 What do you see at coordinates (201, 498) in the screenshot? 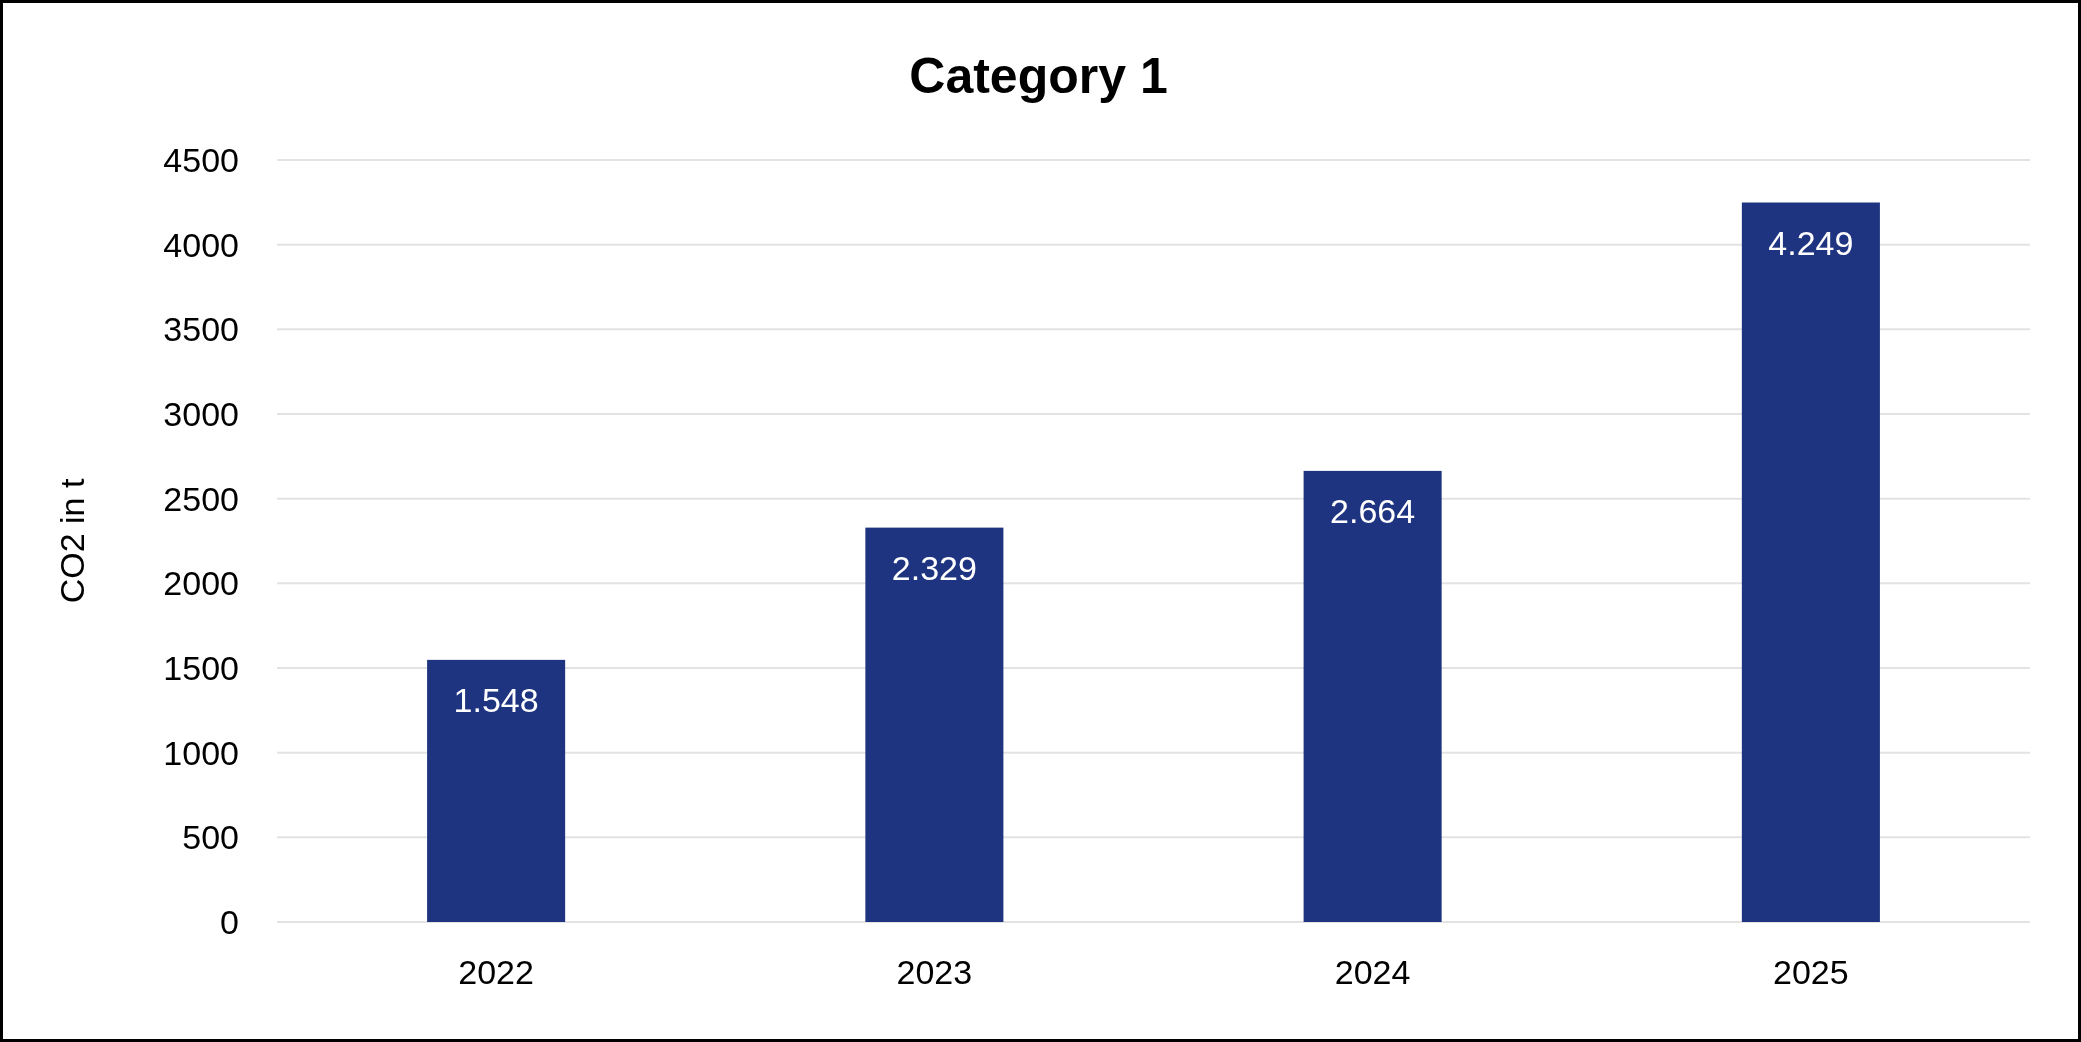
I see `y-tick-label: 2500` at bounding box center [201, 498].